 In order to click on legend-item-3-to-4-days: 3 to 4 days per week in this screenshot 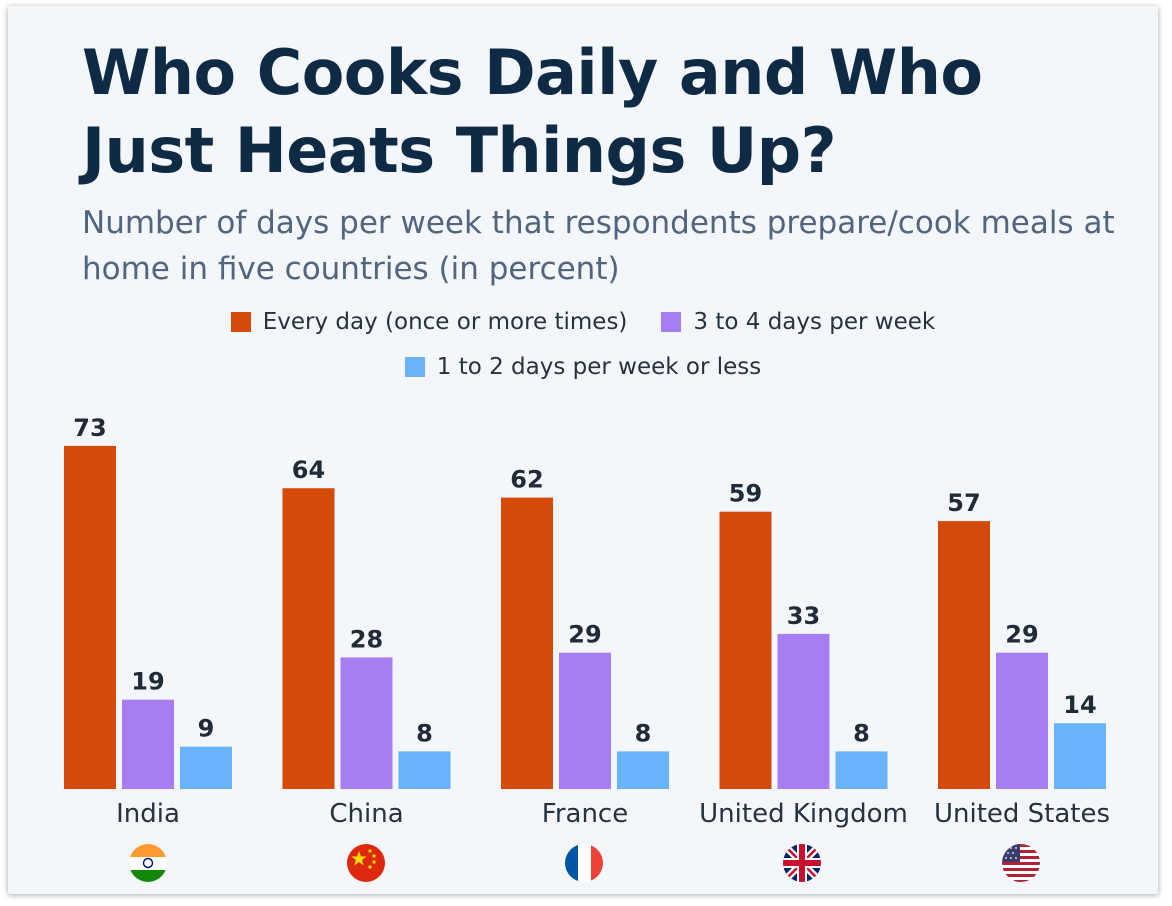, I will do `click(798, 322)`.